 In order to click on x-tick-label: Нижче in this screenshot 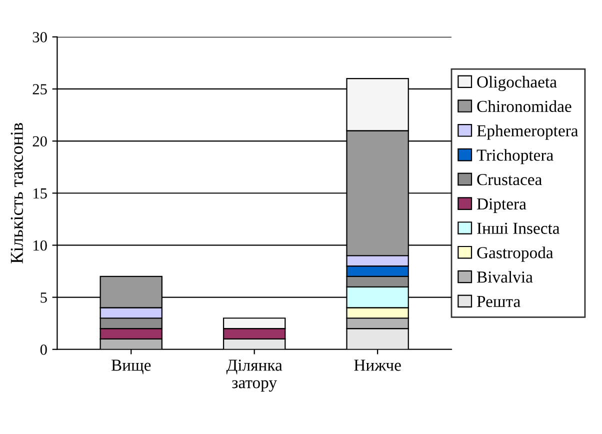, I will do `click(377, 365)`.